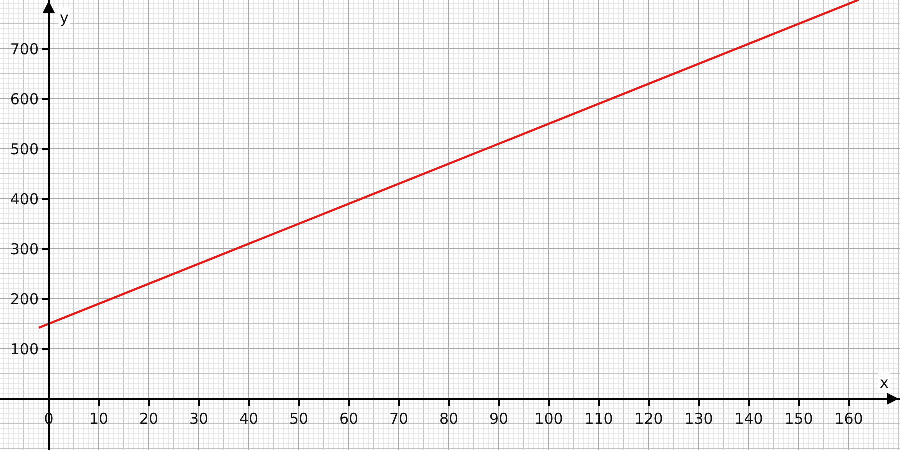 The width and height of the screenshot is (900, 450). What do you see at coordinates (399, 419) in the screenshot?
I see `x-tick-label: 70` at bounding box center [399, 419].